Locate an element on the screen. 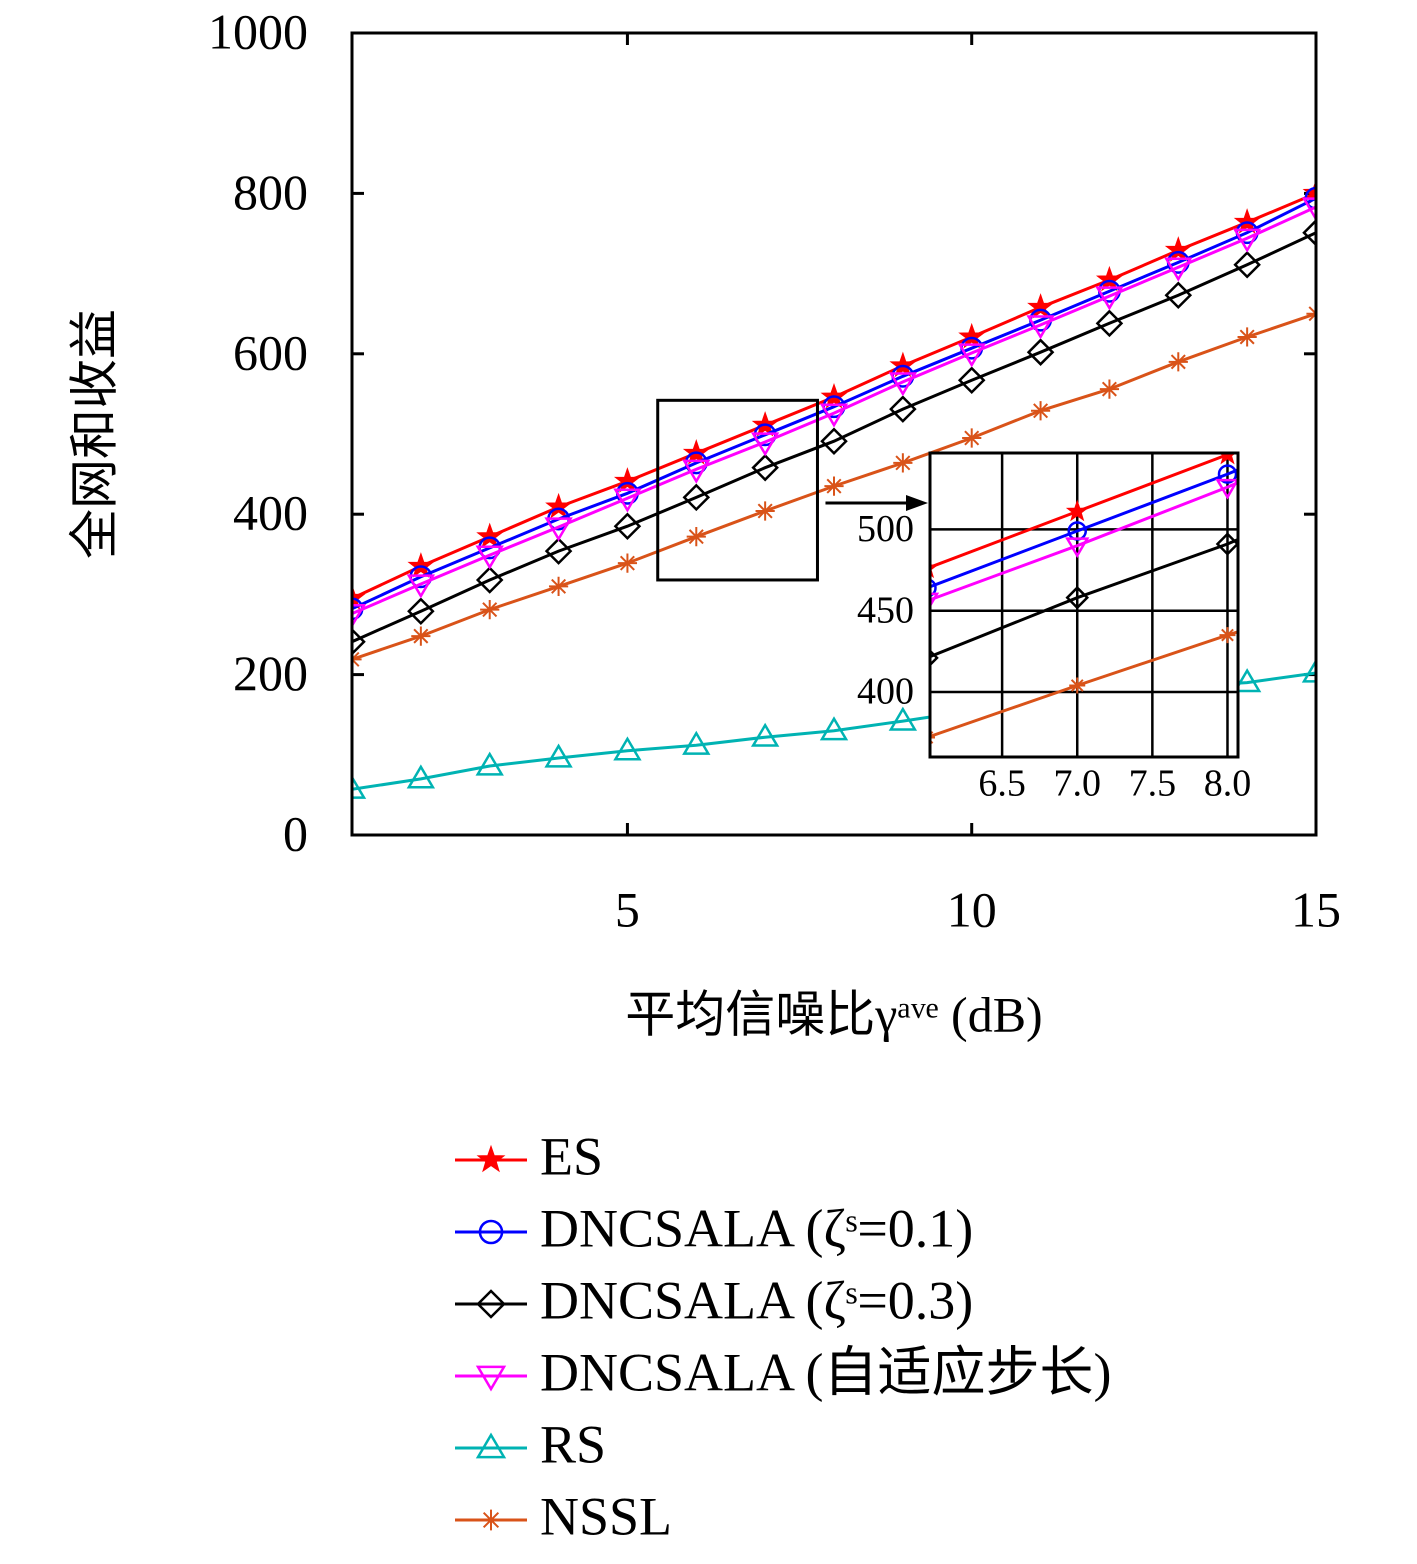 The width and height of the screenshot is (1417, 1564). y-tick-label: 200 is located at coordinates (270, 673).